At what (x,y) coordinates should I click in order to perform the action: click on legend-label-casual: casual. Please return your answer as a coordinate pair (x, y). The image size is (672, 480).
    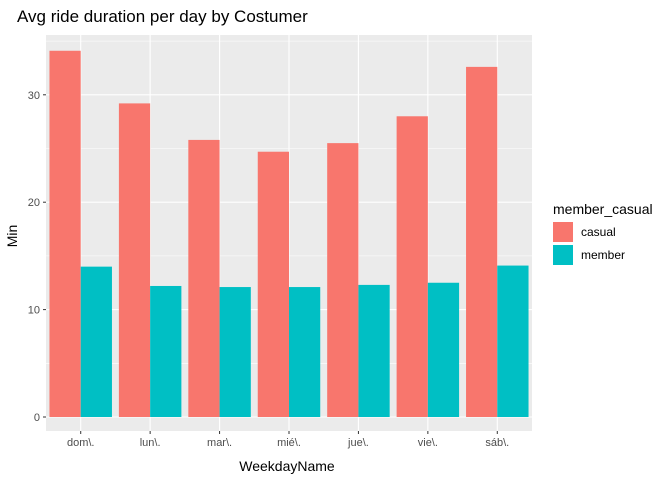
    Looking at the image, I should click on (598, 232).